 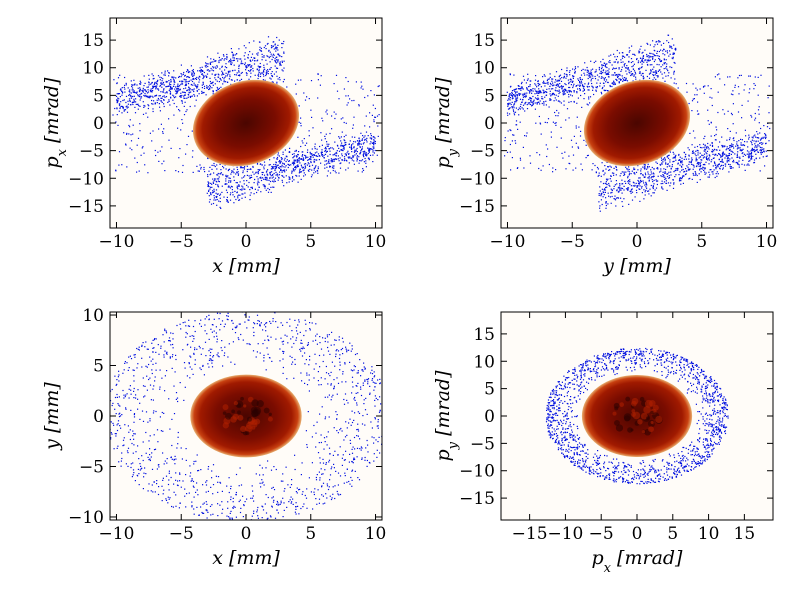 What do you see at coordinates (636, 266) in the screenshot?
I see `x-axis-label: y [mm]` at bounding box center [636, 266].